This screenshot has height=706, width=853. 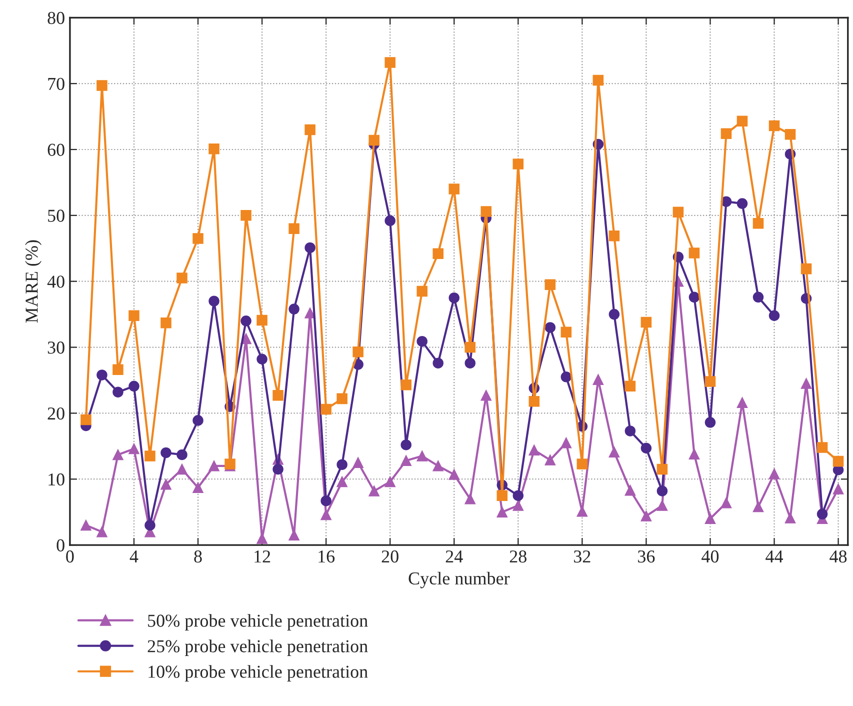 I want to click on x-tick-label: 20, so click(x=390, y=556).